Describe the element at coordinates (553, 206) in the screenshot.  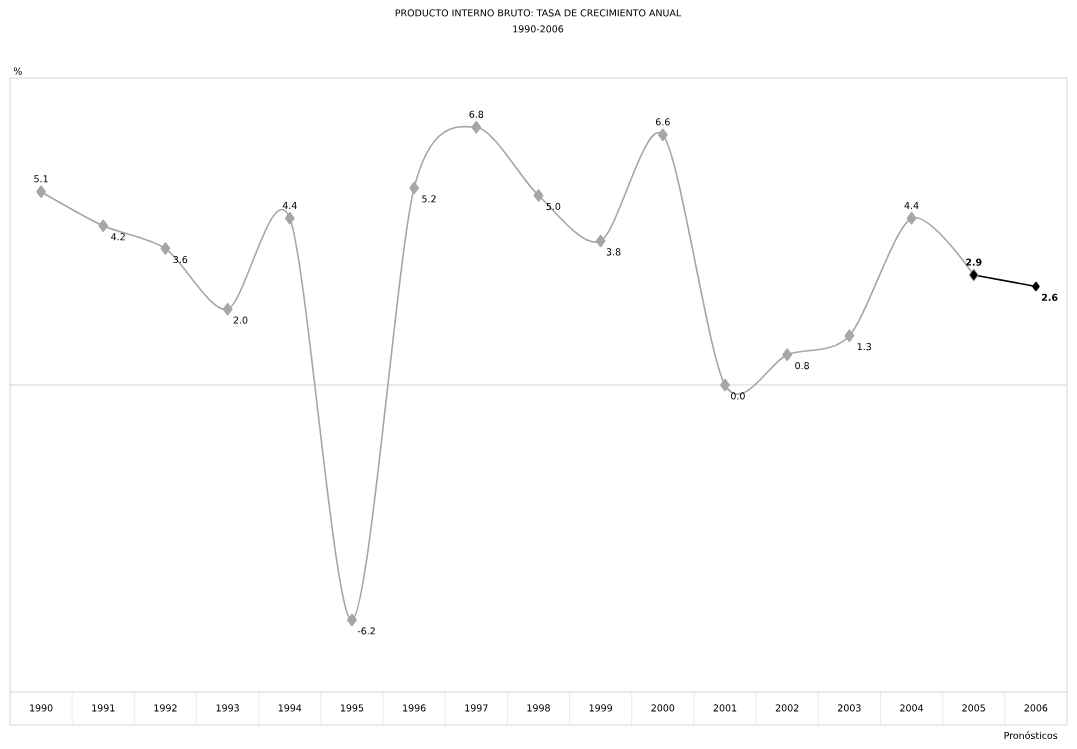
I see `data-label: 5.0` at that location.